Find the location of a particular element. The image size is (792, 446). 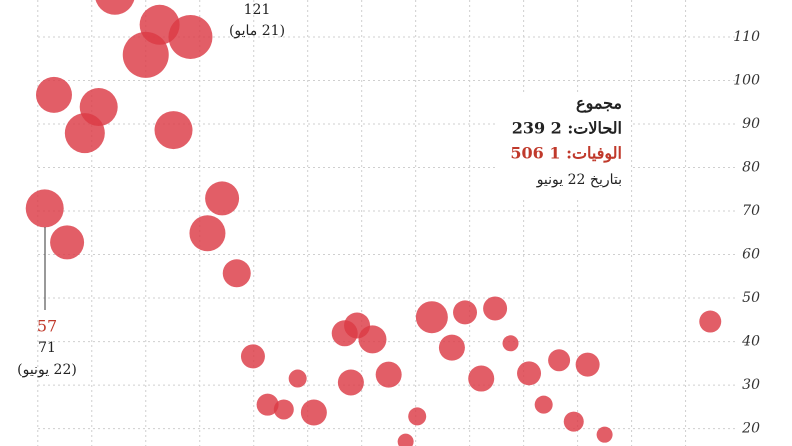

totals-box is located at coordinates (562, 145).